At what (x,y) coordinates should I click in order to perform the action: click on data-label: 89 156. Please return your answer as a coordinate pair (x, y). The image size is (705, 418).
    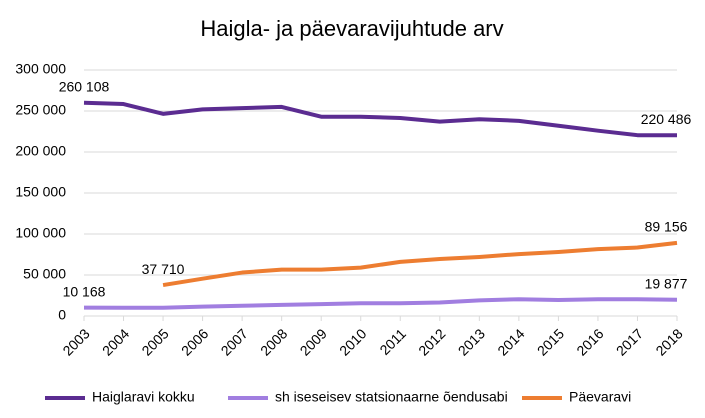
    Looking at the image, I should click on (666, 227).